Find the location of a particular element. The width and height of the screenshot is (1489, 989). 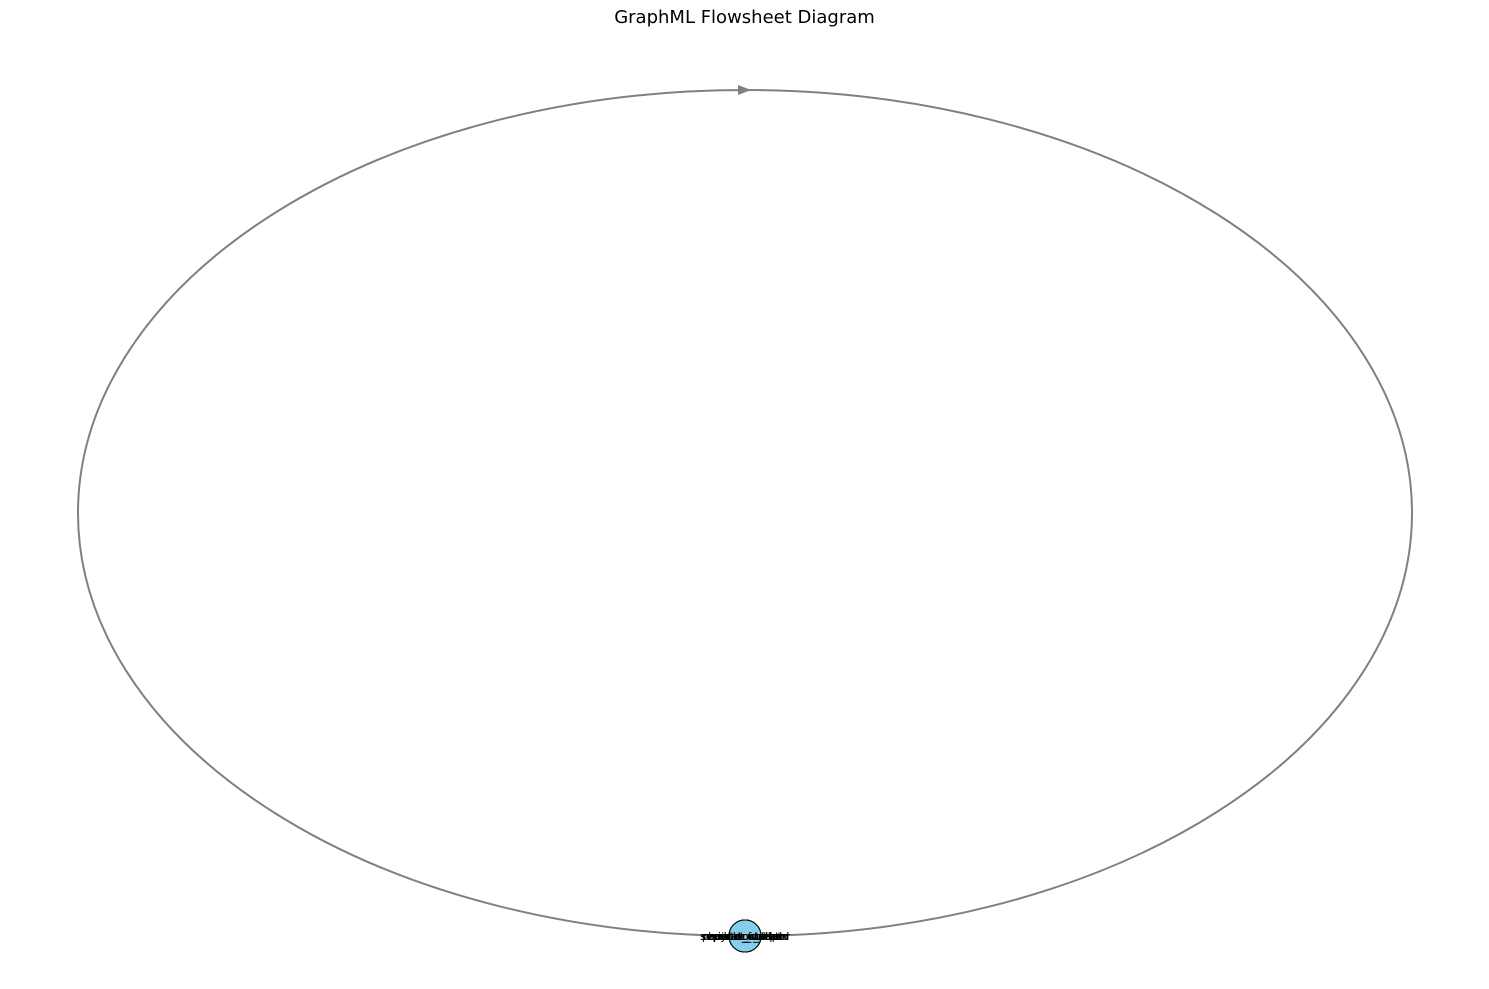

node-label: separator_liquid is located at coordinates (745, 936).